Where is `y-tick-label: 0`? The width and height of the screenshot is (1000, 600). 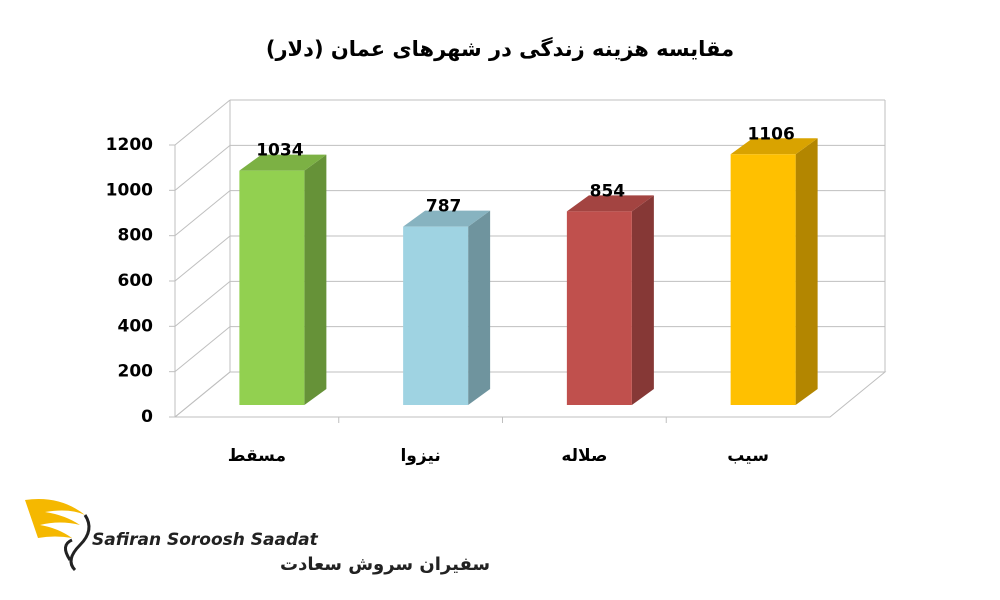 y-tick-label: 0 is located at coordinates (147, 417).